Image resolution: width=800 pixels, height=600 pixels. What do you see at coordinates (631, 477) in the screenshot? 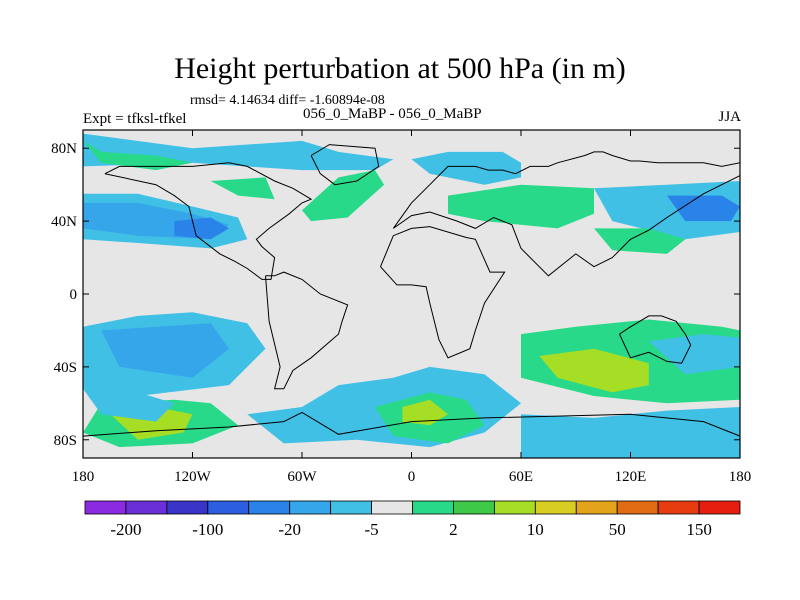
I see `lon-tick-label: 120E` at bounding box center [631, 477].